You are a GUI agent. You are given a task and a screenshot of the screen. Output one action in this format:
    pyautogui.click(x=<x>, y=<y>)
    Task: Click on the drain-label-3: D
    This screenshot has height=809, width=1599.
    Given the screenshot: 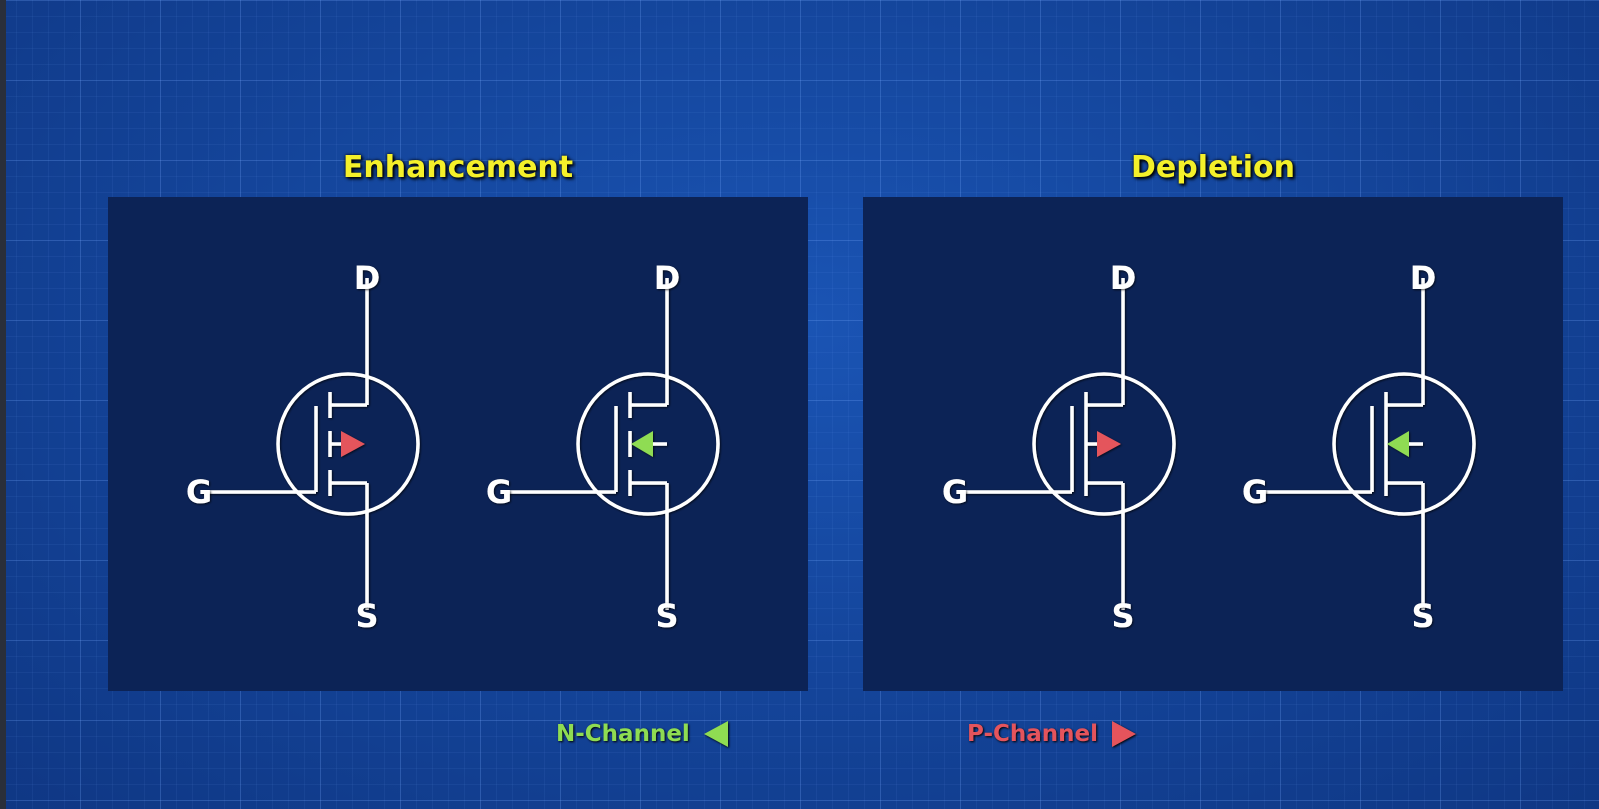 What is the action you would take?
    pyautogui.click(x=1123, y=278)
    